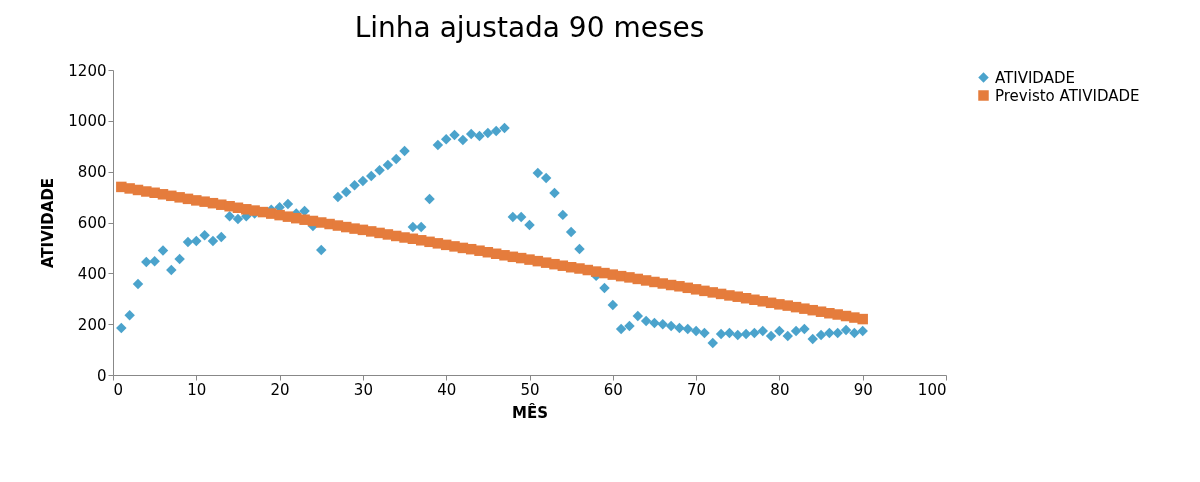 Image resolution: width=1200 pixels, height=482 pixels. What do you see at coordinates (92, 273) in the screenshot?
I see `y-tick-label: 400` at bounding box center [92, 273].